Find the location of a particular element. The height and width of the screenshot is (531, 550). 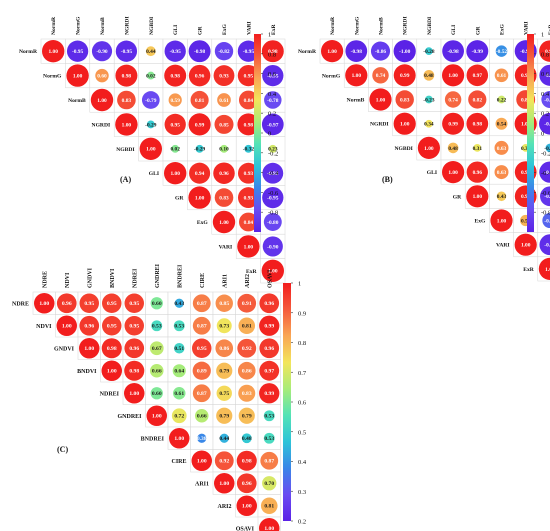

cell-value: 0.63 is located at coordinates (502, 149).